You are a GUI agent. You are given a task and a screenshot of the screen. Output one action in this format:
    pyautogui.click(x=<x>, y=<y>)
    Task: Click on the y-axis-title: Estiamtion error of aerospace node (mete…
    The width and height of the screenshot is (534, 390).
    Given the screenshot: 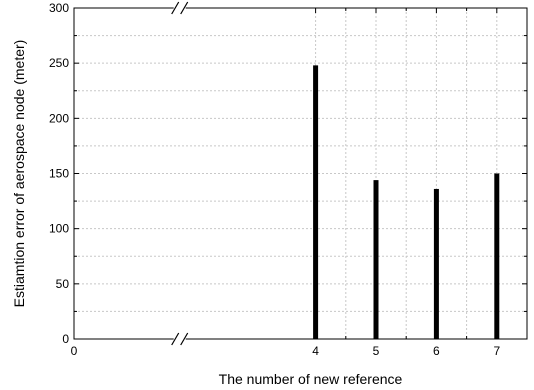 What is the action you would take?
    pyautogui.click(x=19, y=174)
    